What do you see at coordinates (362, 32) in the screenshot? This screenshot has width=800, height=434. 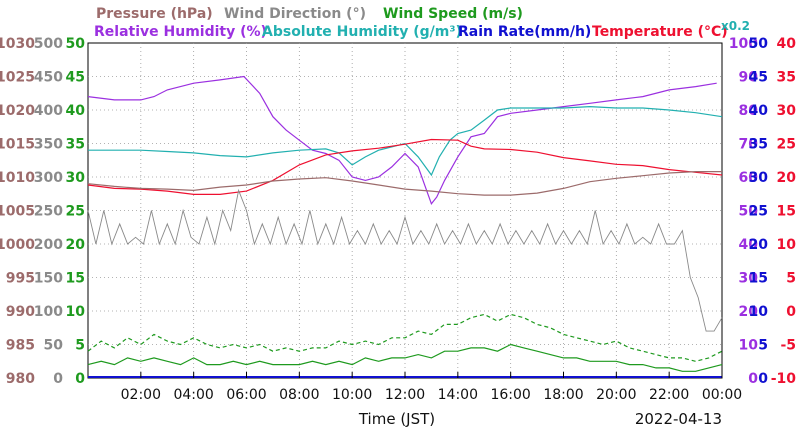 I see `legend-absolute-humidity-title: Absolute Humidity (g/m³)` at bounding box center [362, 32].